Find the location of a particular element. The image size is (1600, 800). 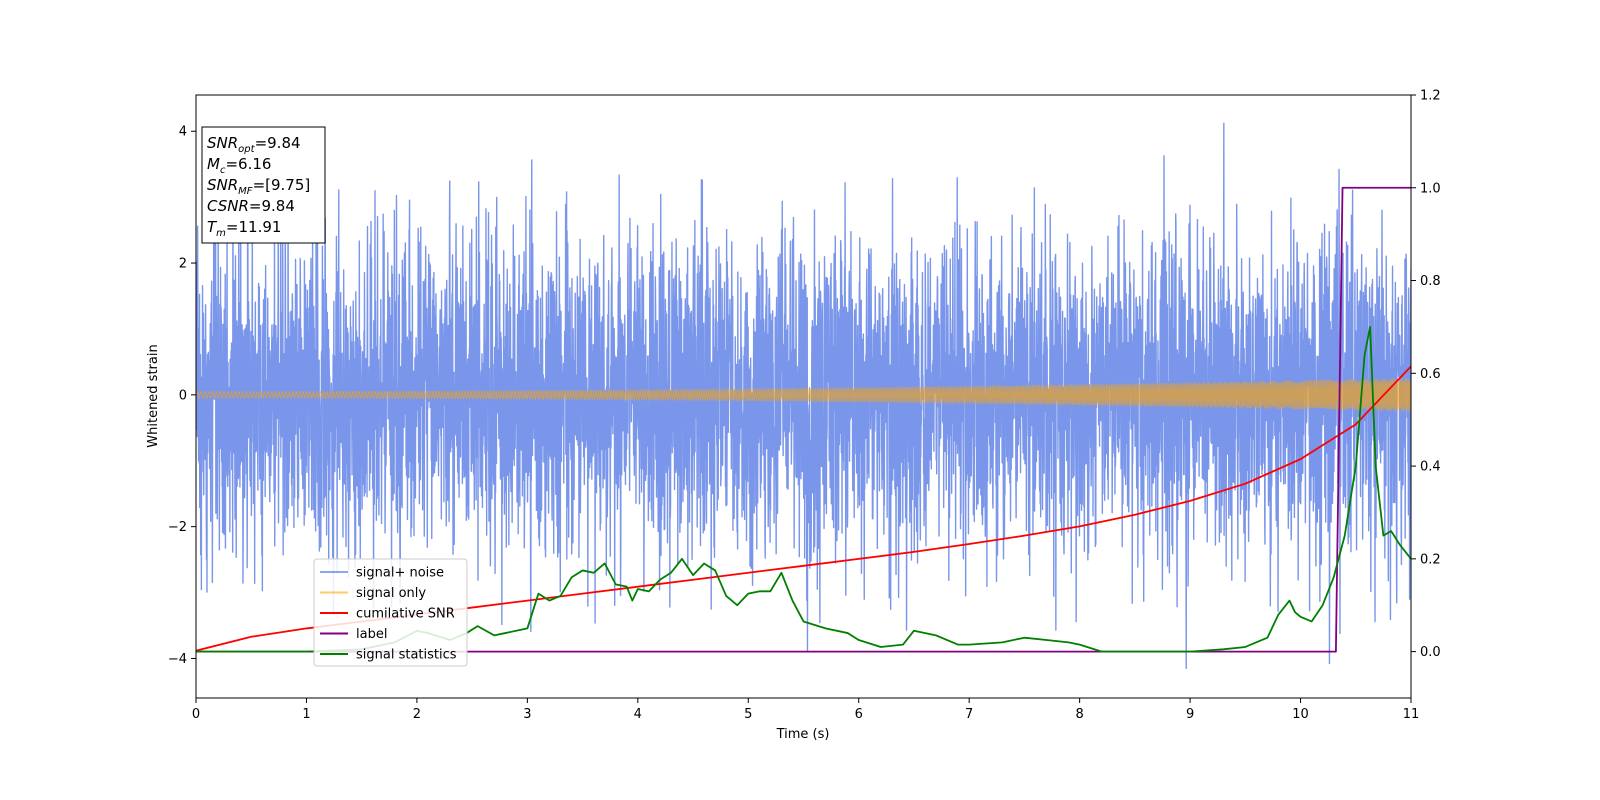

x-axis: 0 1 2 3 4 5 6 7 8 9 10 11 is located at coordinates (805, 710).